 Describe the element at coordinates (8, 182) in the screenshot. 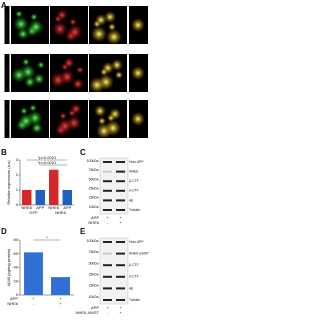

I see `y-axis-label: Relative expression (a.u)` at that location.